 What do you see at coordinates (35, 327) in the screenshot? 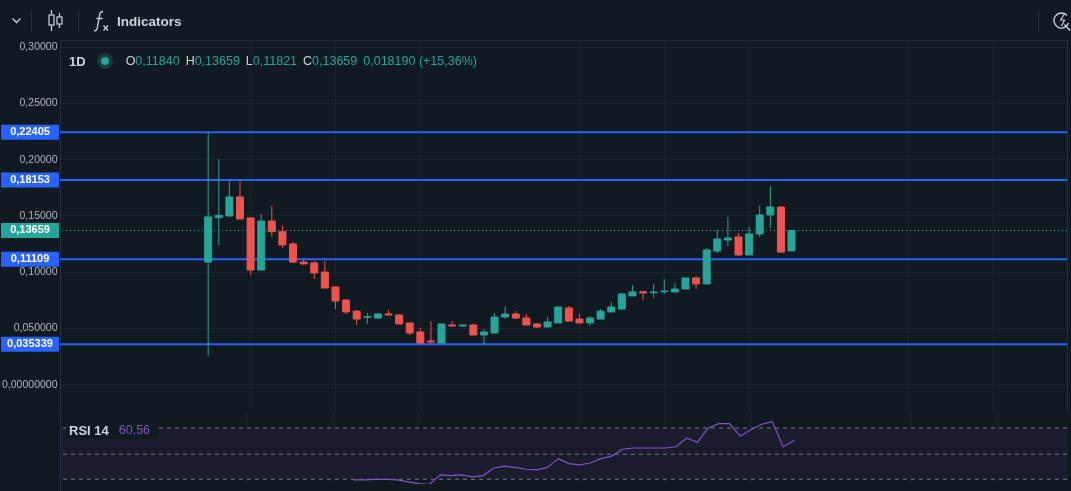
I see `y-tick-label: 0,050000` at bounding box center [35, 327].